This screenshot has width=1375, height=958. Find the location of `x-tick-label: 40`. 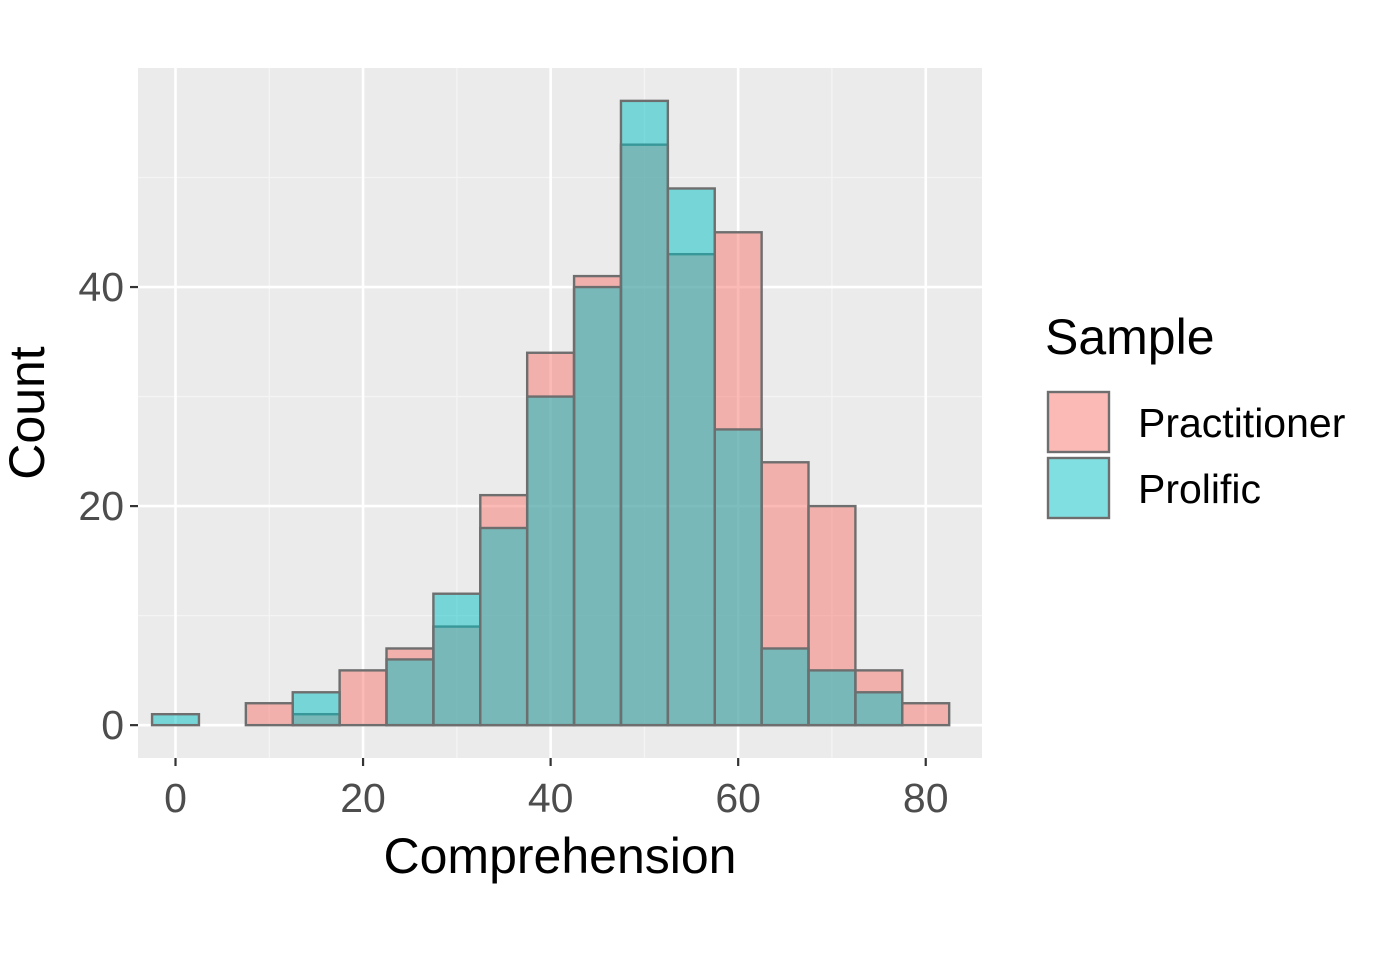

x-tick-label: 40 is located at coordinates (551, 798).